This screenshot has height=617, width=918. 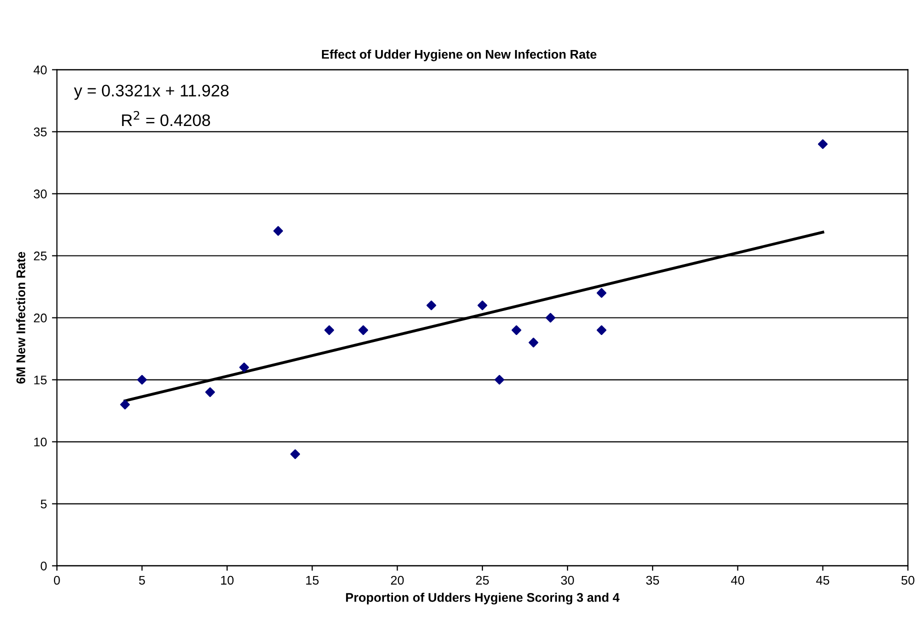 I want to click on y-tick-label: 10, so click(x=40, y=442).